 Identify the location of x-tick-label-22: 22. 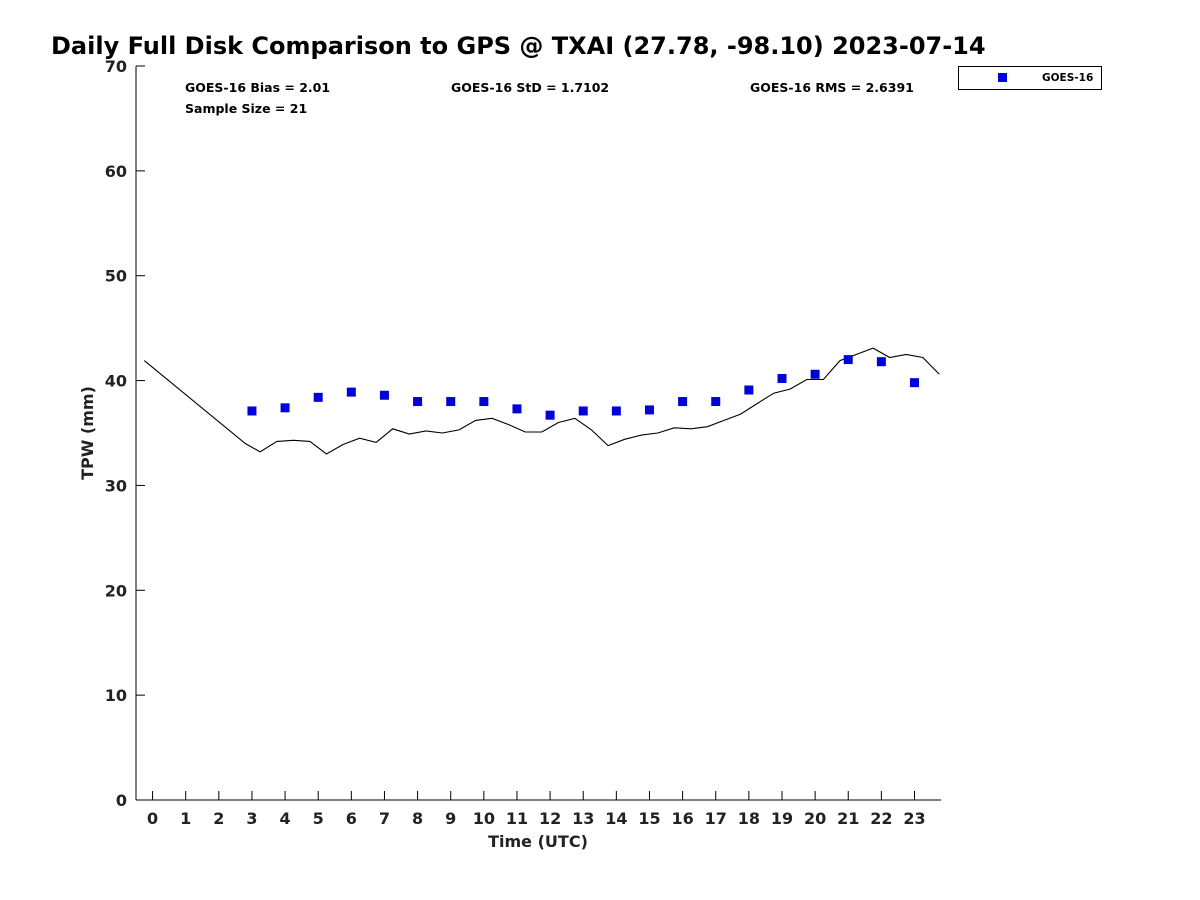
(881, 818).